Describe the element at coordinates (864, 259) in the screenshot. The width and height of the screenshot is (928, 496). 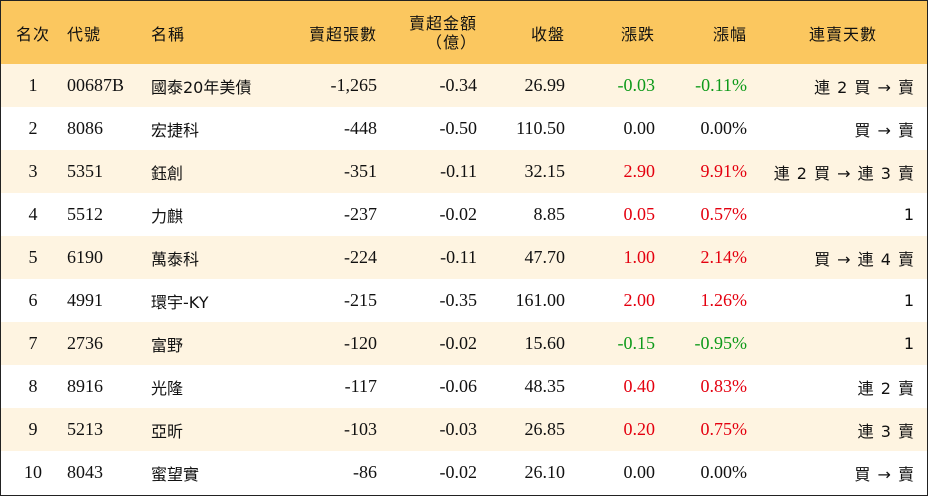
I see `cell-consecutive: 買 → 連 4 賣` at that location.